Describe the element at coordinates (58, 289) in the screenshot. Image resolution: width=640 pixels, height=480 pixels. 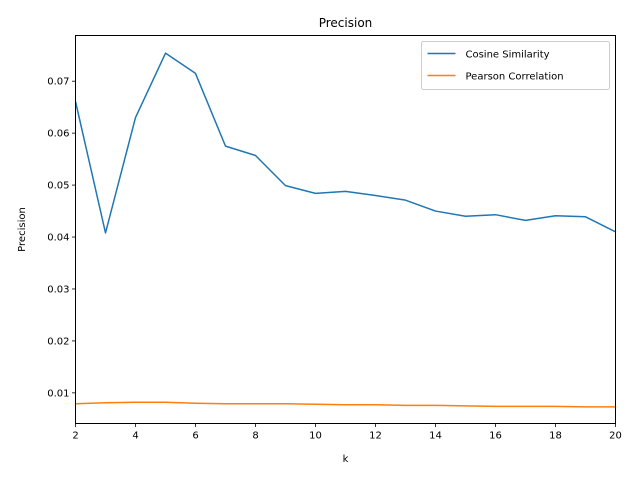
I see `y-tick-label: 0.03` at that location.